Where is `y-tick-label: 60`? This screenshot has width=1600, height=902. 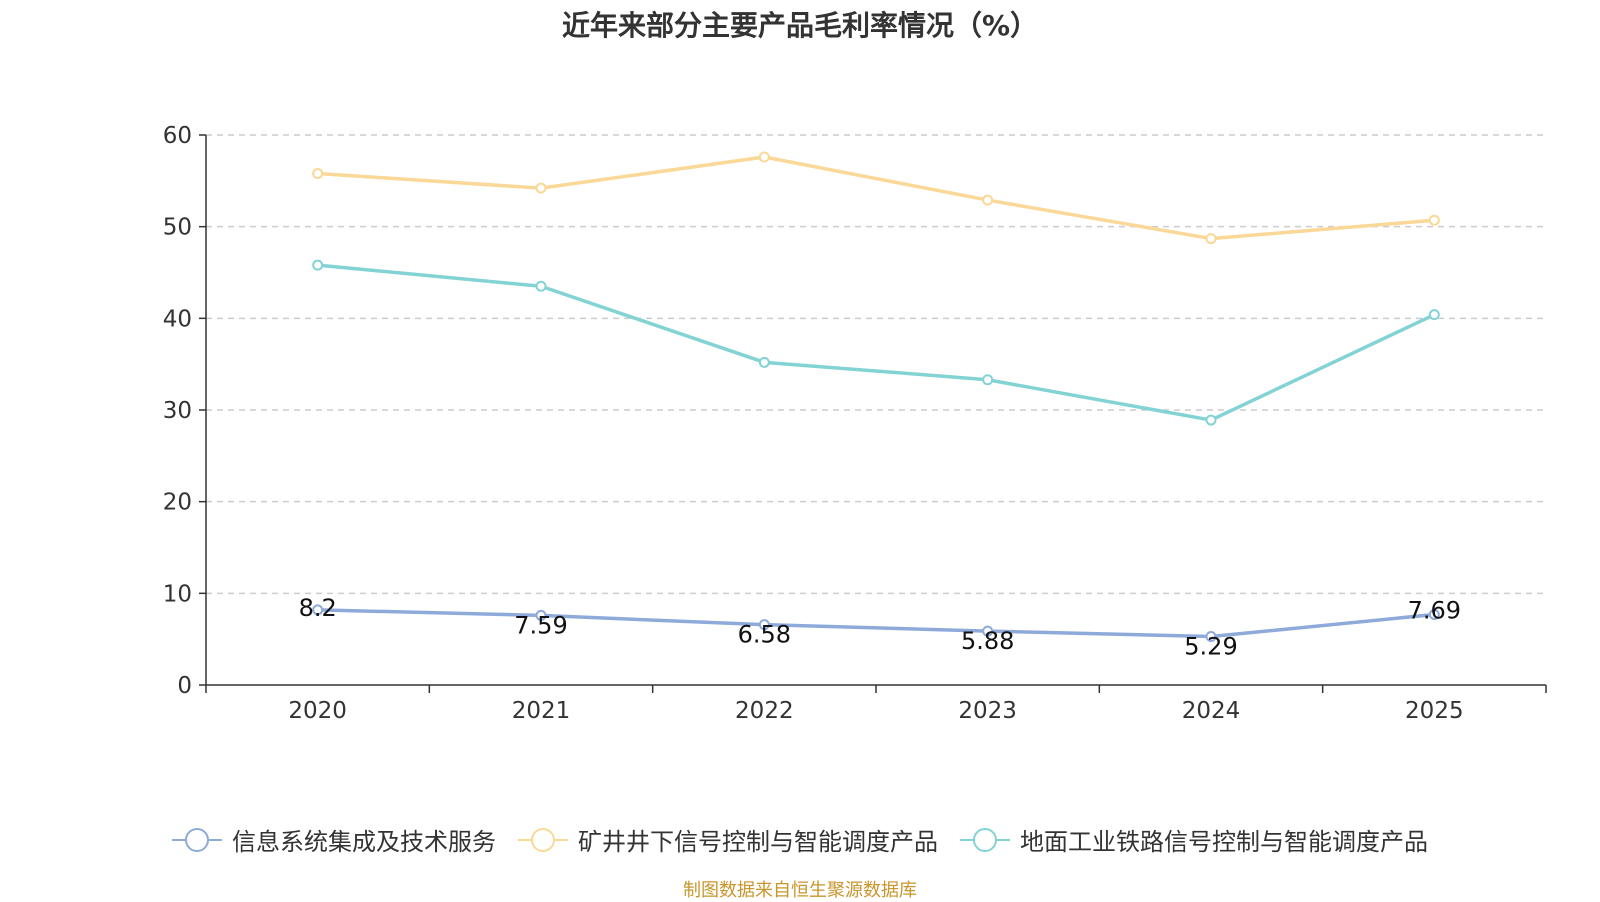
y-tick-label: 60 is located at coordinates (177, 136).